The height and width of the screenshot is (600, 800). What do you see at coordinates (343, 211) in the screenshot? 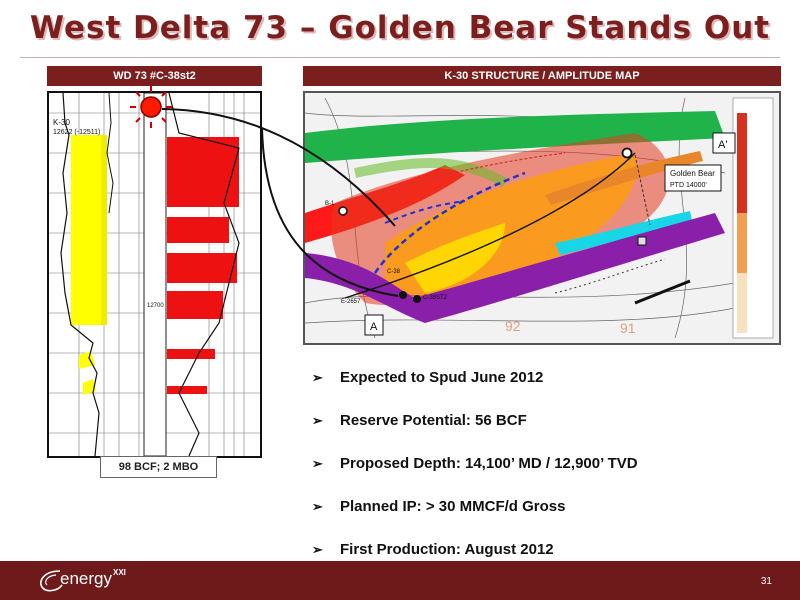
I see `well-b1-marker` at bounding box center [343, 211].